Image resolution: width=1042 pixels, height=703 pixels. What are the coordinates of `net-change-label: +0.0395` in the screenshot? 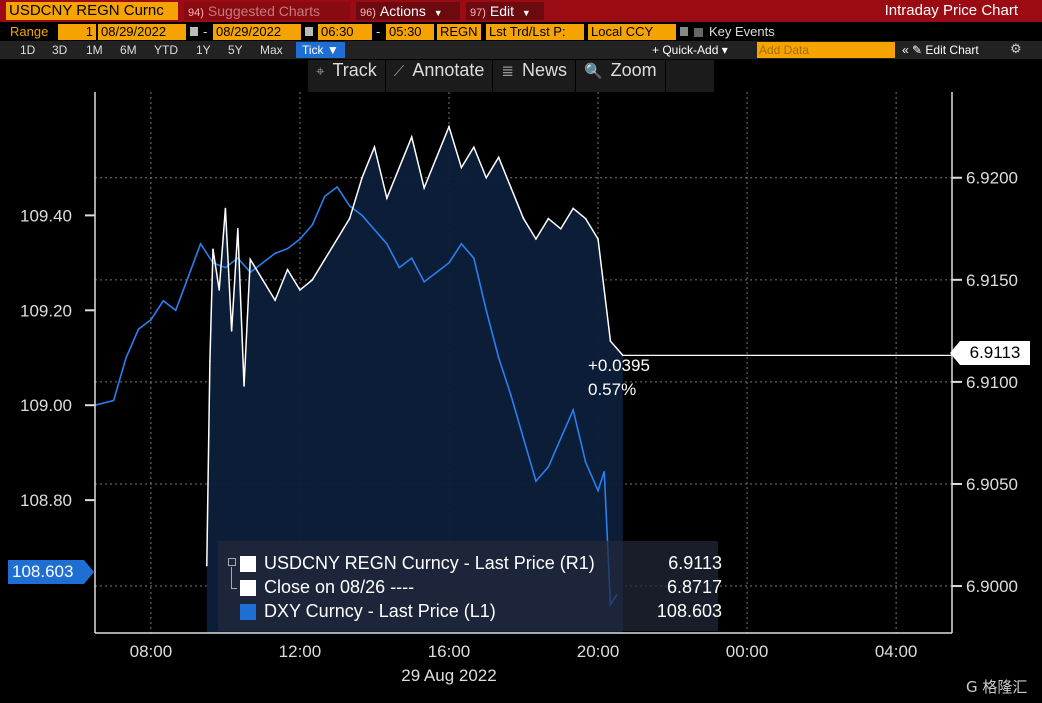 It's located at (619, 365).